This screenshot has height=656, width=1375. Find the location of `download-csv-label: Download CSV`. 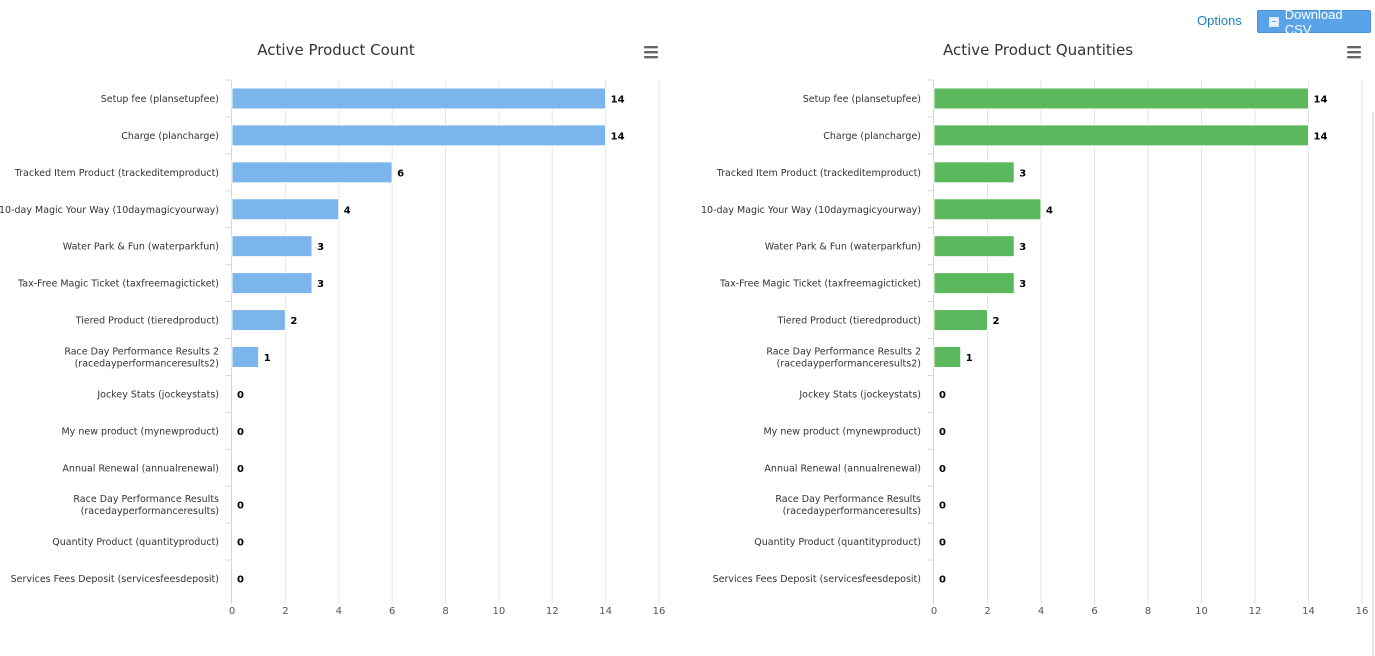

download-csv-label: Download CSV is located at coordinates (1313, 21).